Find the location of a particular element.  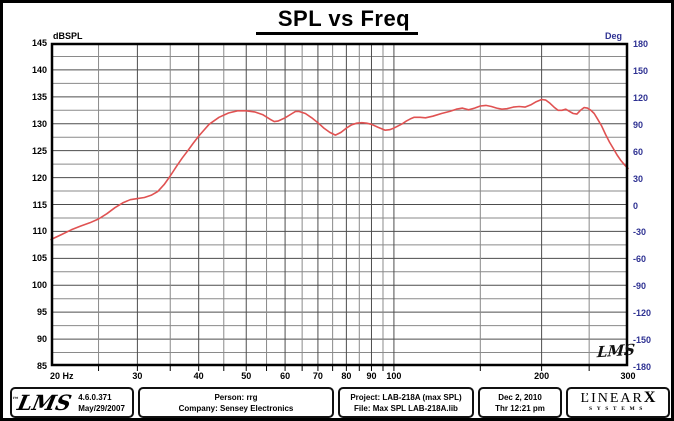

x-tick-label: 70 is located at coordinates (317, 376).